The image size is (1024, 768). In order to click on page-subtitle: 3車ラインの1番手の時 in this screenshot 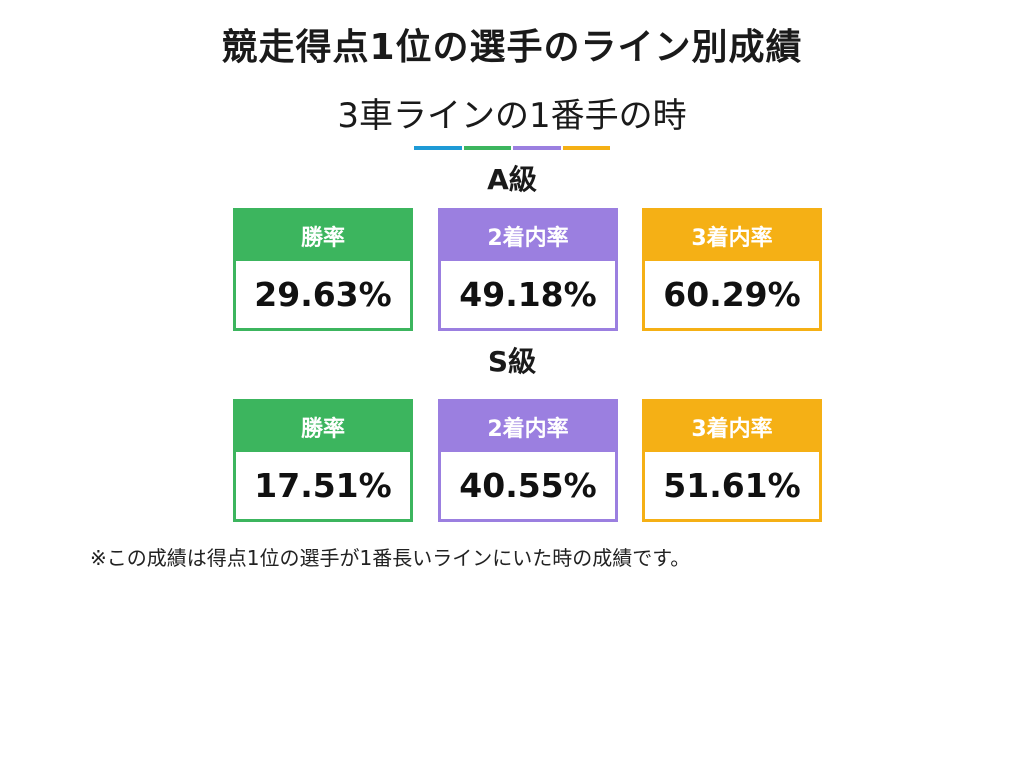, I will do `click(512, 116)`.